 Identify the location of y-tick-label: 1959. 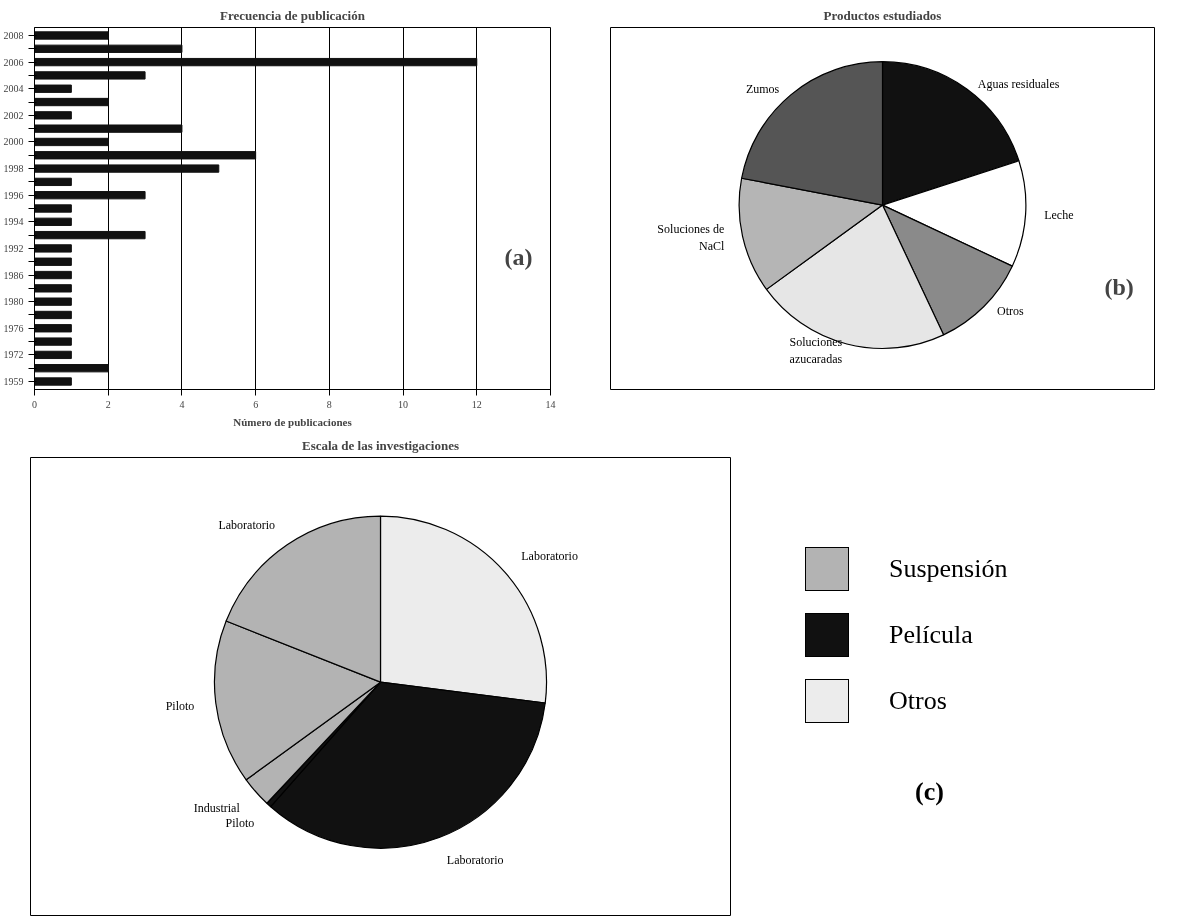
(13, 382).